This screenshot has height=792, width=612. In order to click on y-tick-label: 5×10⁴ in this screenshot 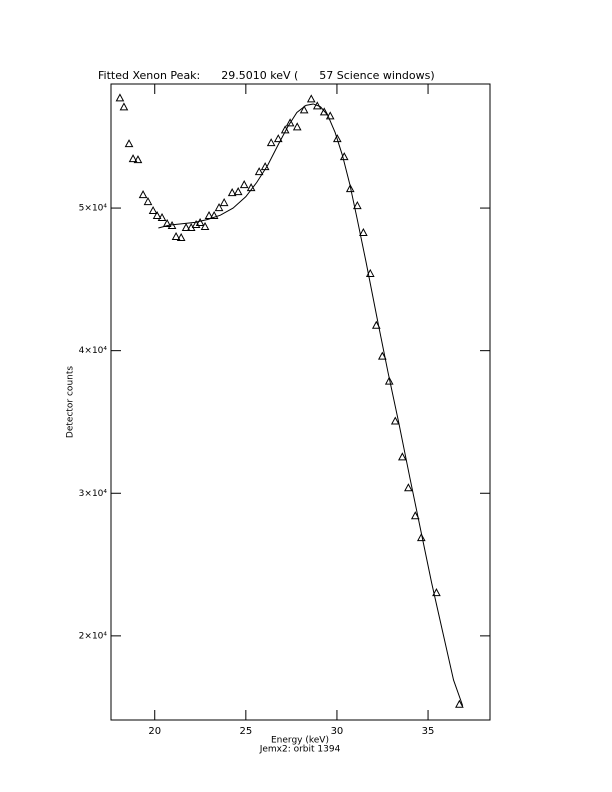, I will do `click(93, 209)`.